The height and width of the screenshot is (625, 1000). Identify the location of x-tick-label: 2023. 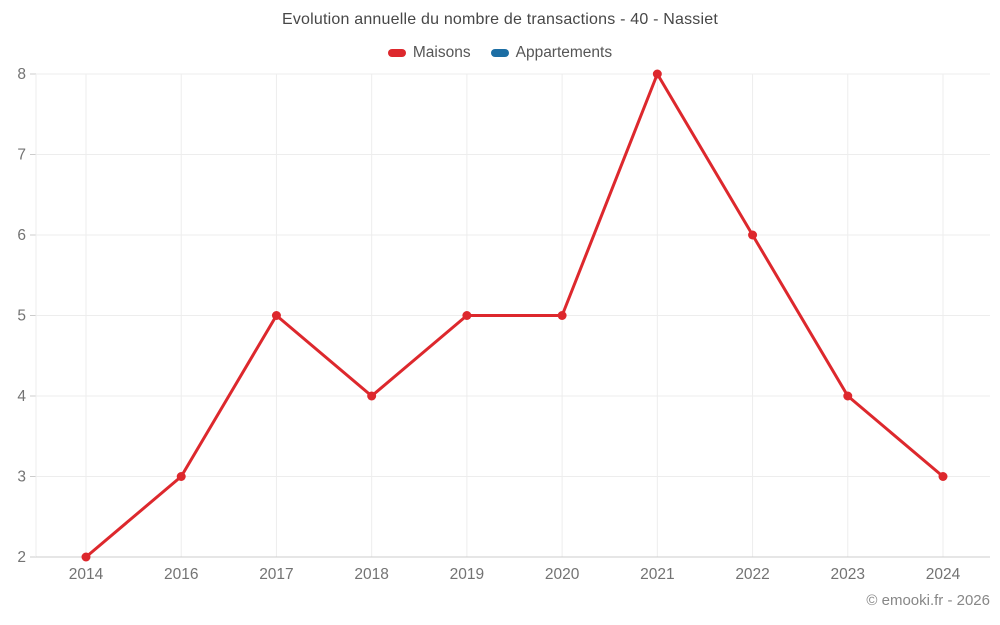
(848, 574).